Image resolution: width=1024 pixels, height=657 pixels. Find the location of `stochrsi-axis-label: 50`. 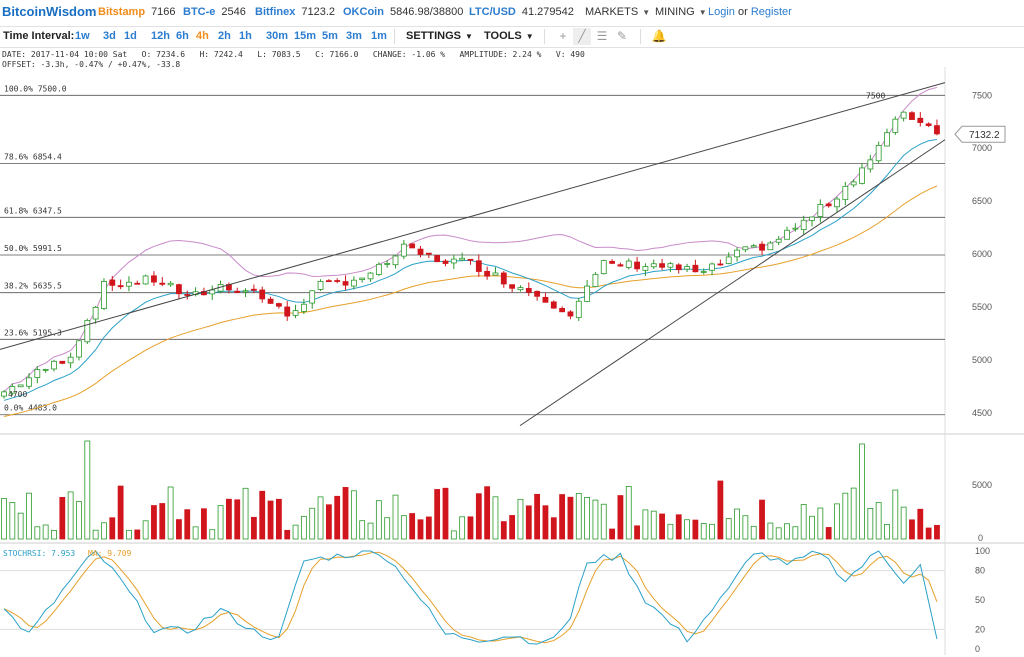

stochrsi-axis-label: 50 is located at coordinates (980, 600).